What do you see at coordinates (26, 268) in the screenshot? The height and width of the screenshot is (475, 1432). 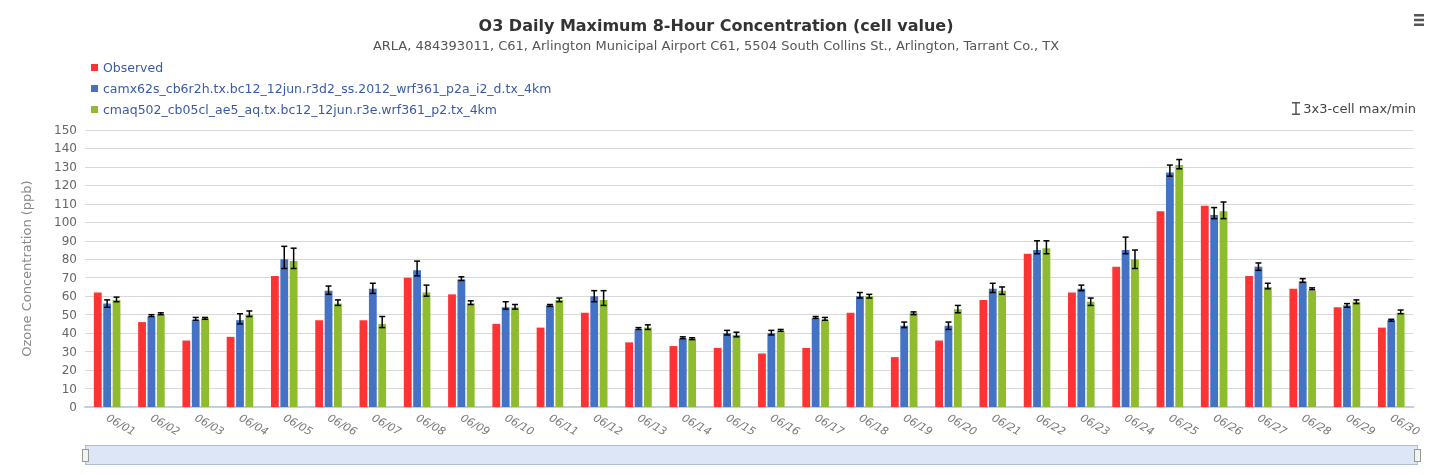 I see `y-axis-title: Ozone Concentration (ppb)` at bounding box center [26, 268].